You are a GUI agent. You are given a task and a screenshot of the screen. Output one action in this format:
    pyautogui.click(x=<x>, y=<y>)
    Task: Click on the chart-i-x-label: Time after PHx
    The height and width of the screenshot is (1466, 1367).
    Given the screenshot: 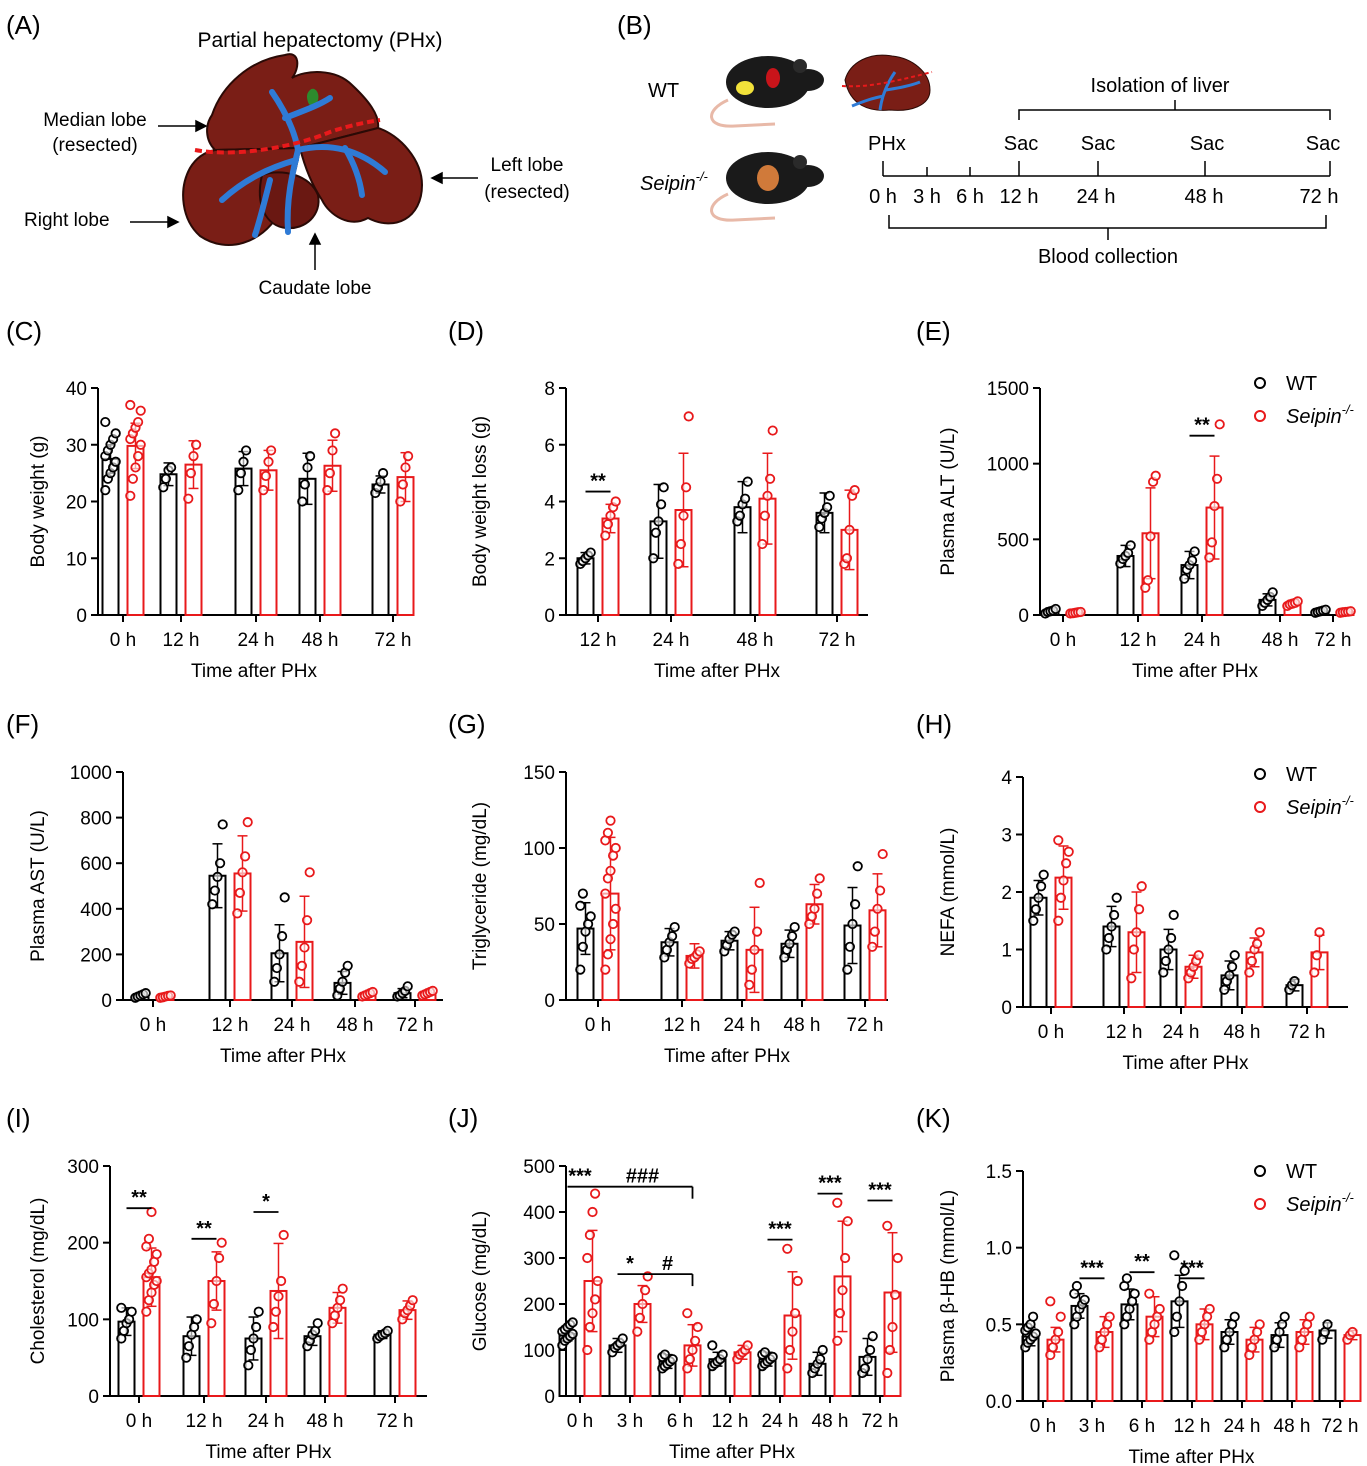 What is the action you would take?
    pyautogui.click(x=269, y=1452)
    